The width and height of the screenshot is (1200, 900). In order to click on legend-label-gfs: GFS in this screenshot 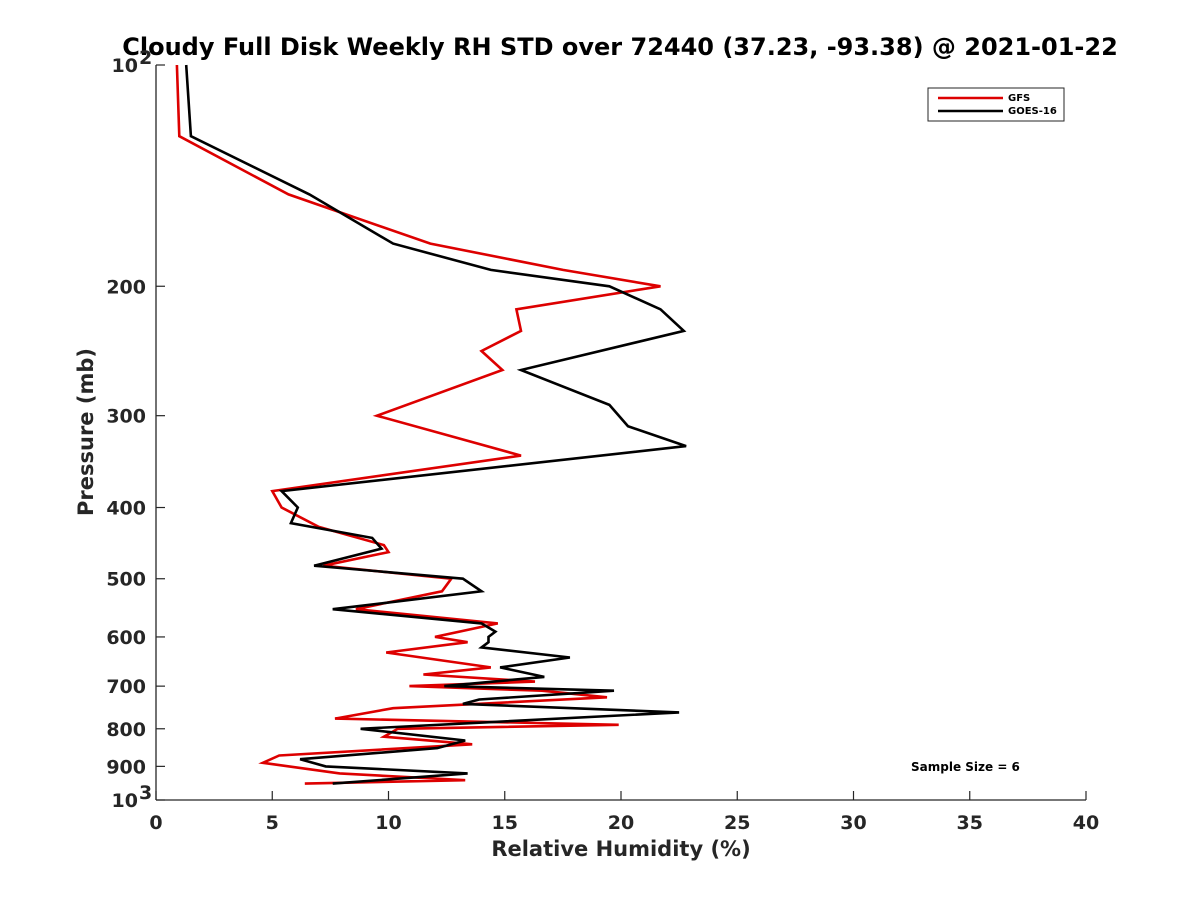, I will do `click(1019, 98)`.